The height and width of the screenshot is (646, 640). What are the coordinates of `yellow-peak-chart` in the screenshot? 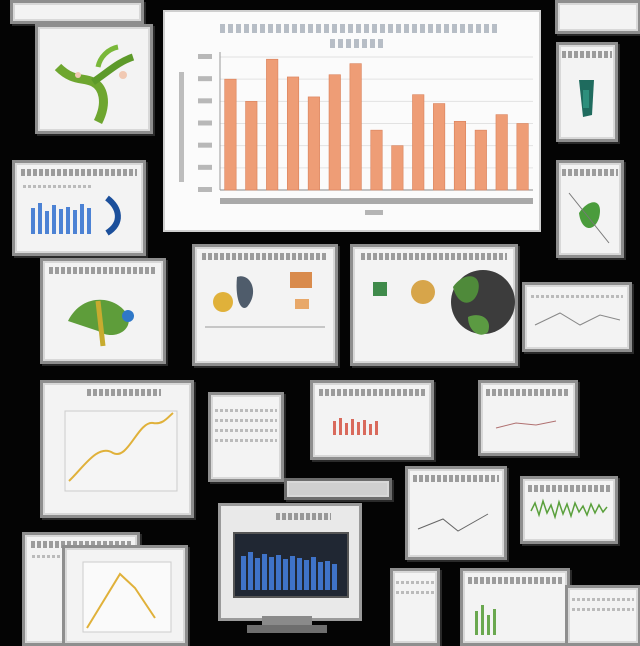 It's located at (127, 597).